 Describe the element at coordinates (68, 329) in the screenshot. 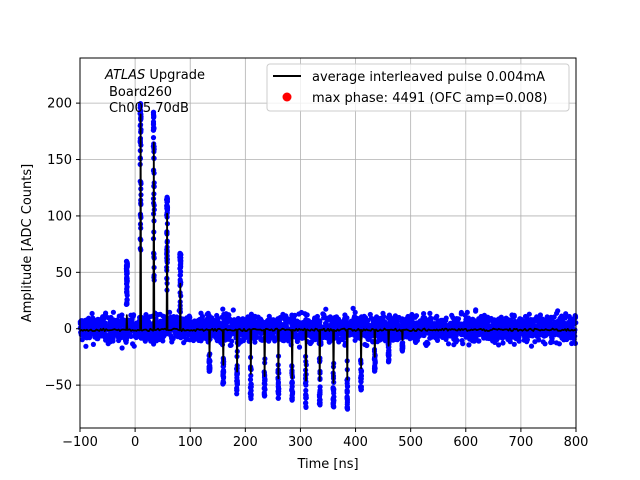

I see `y-tick-label: 0` at that location.